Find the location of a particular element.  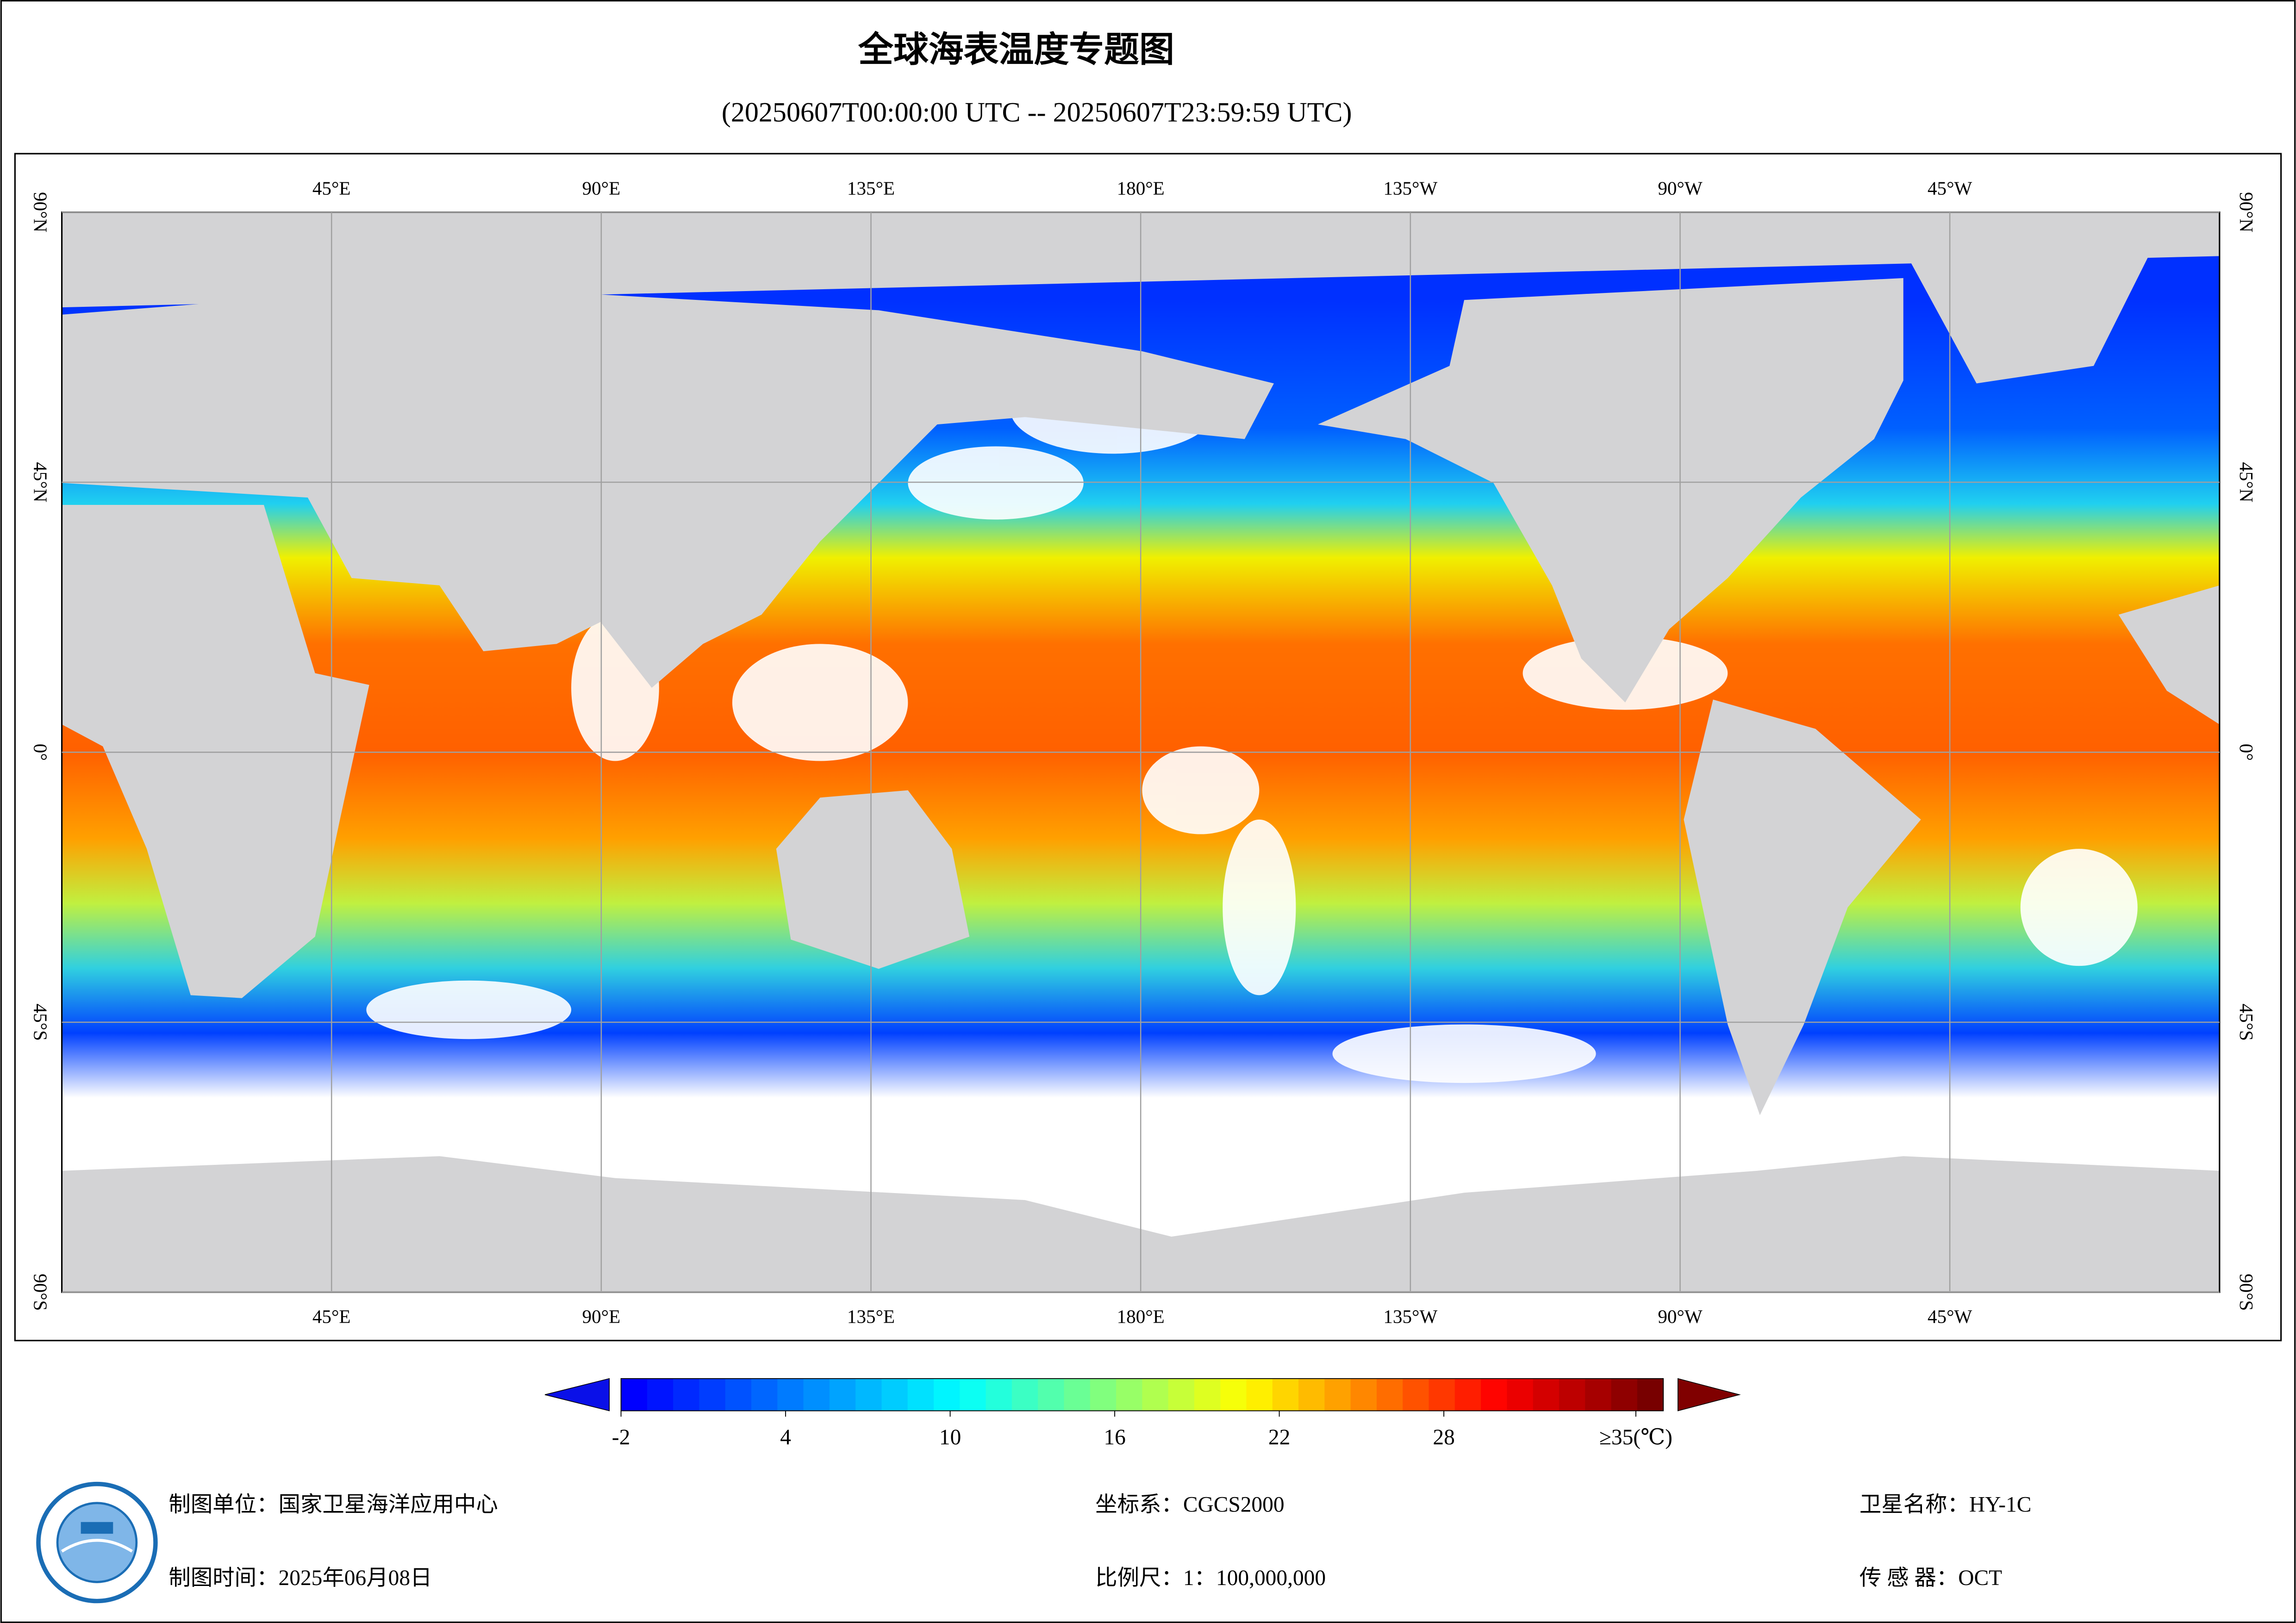

colorbar-border is located at coordinates (1142, 1395).